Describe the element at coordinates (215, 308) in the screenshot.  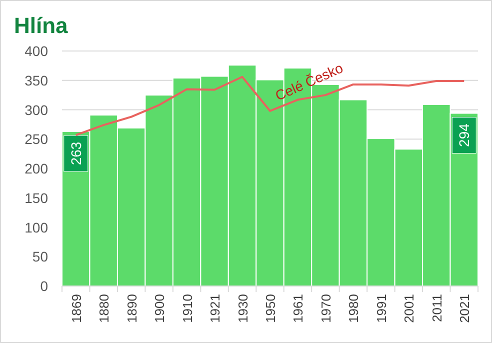
I see `x-tick-label: 1921` at that location.